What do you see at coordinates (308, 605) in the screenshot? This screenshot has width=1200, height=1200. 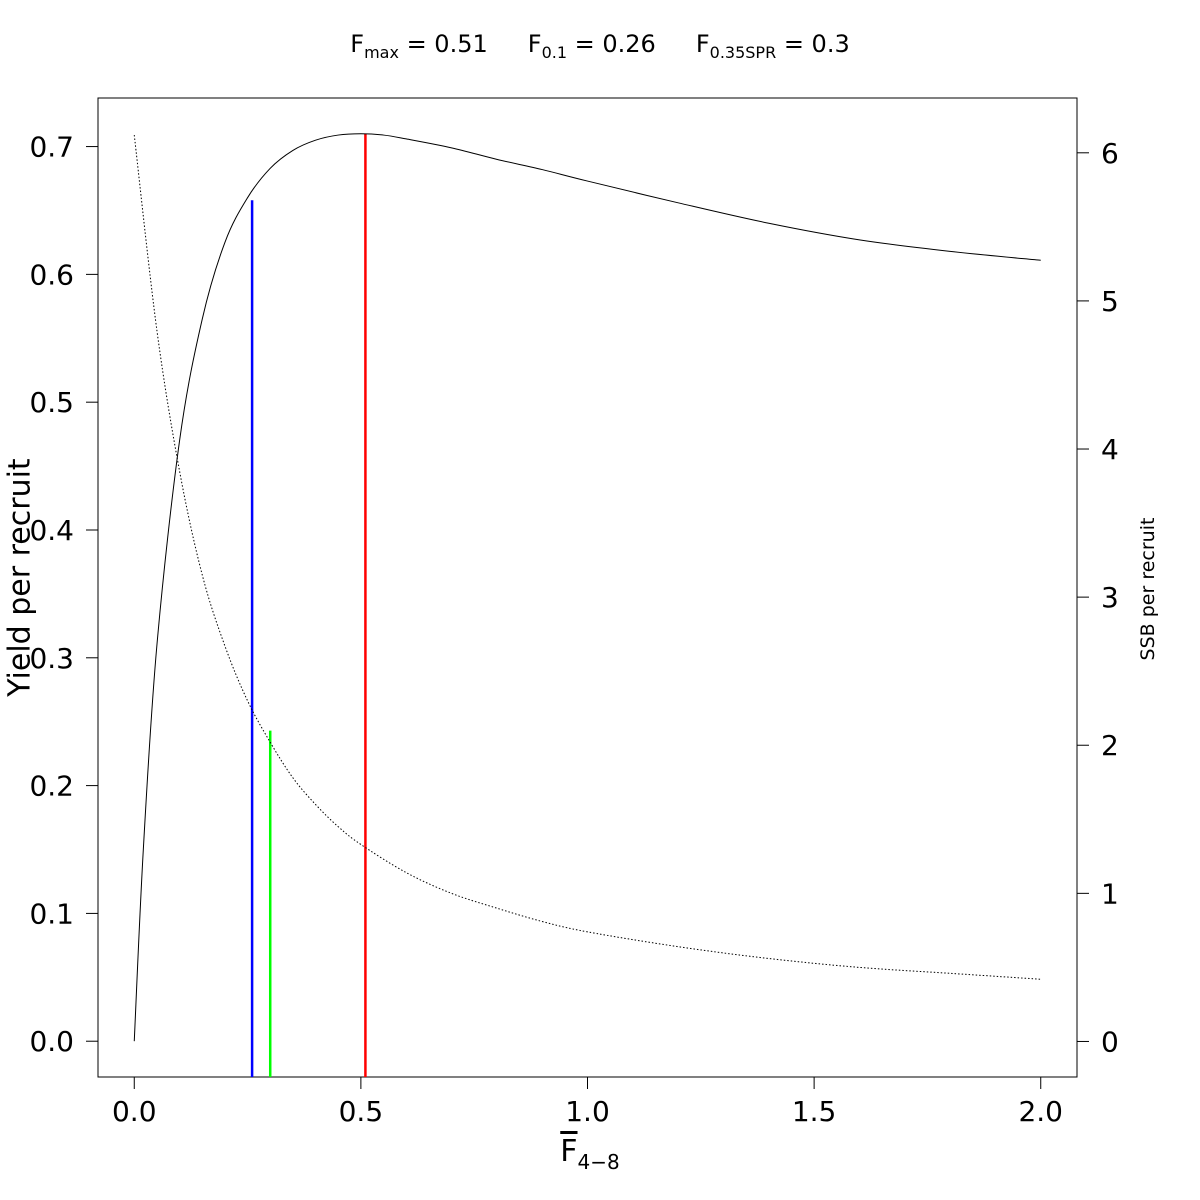 I see `reference-lines` at bounding box center [308, 605].